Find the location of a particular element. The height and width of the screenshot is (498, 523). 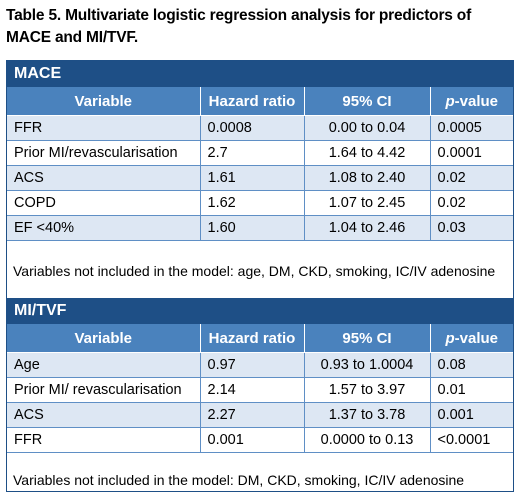

table-row: Age 0.97 0.93 to 1.0004 0.08 is located at coordinates (260, 365).